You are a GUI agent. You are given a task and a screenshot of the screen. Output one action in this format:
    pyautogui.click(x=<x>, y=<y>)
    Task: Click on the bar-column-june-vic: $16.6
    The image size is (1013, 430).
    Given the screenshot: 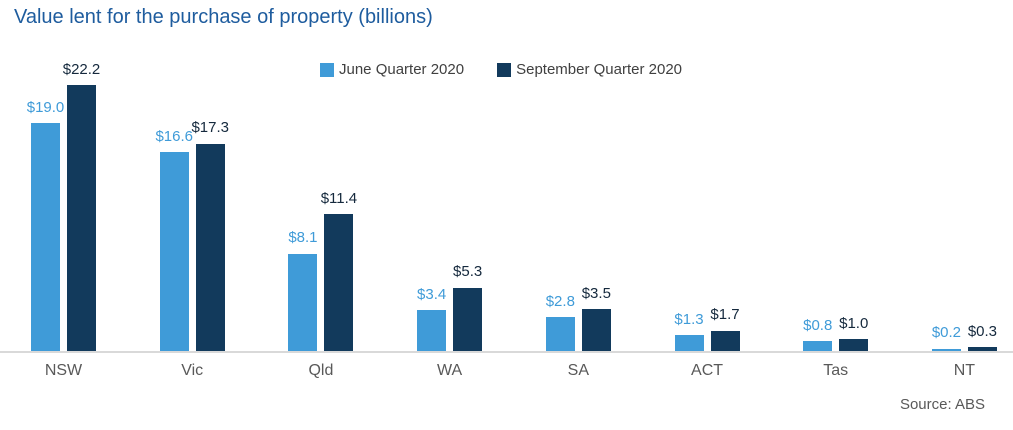 What is the action you would take?
    pyautogui.click(x=174, y=239)
    